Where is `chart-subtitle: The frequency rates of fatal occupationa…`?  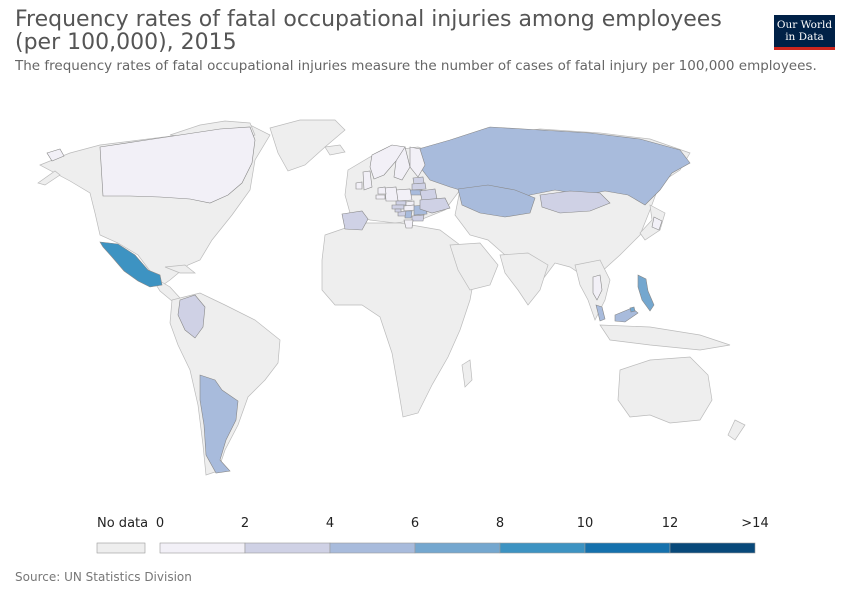 chart-subtitle: The frequency rates of fatal occupationa… is located at coordinates (416, 66).